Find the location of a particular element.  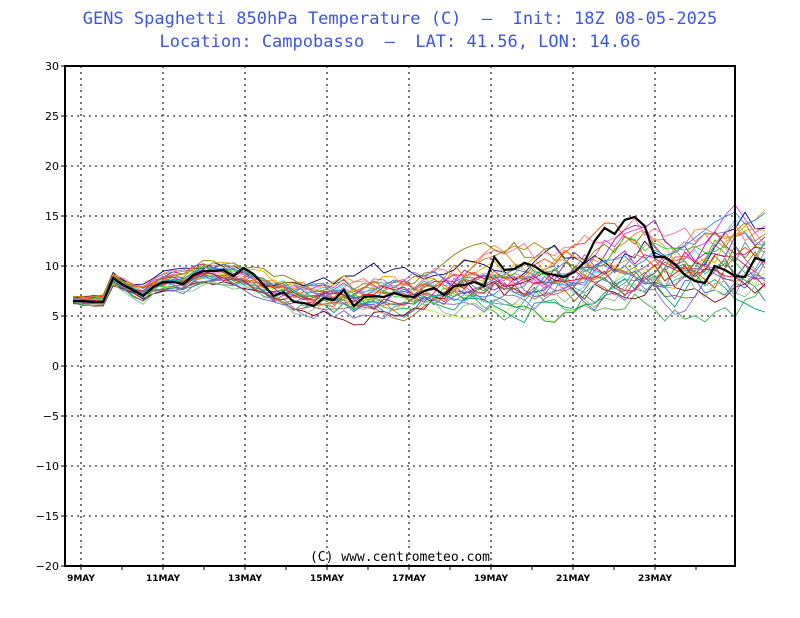

x-tick-label: 11MAY is located at coordinates (163, 579).